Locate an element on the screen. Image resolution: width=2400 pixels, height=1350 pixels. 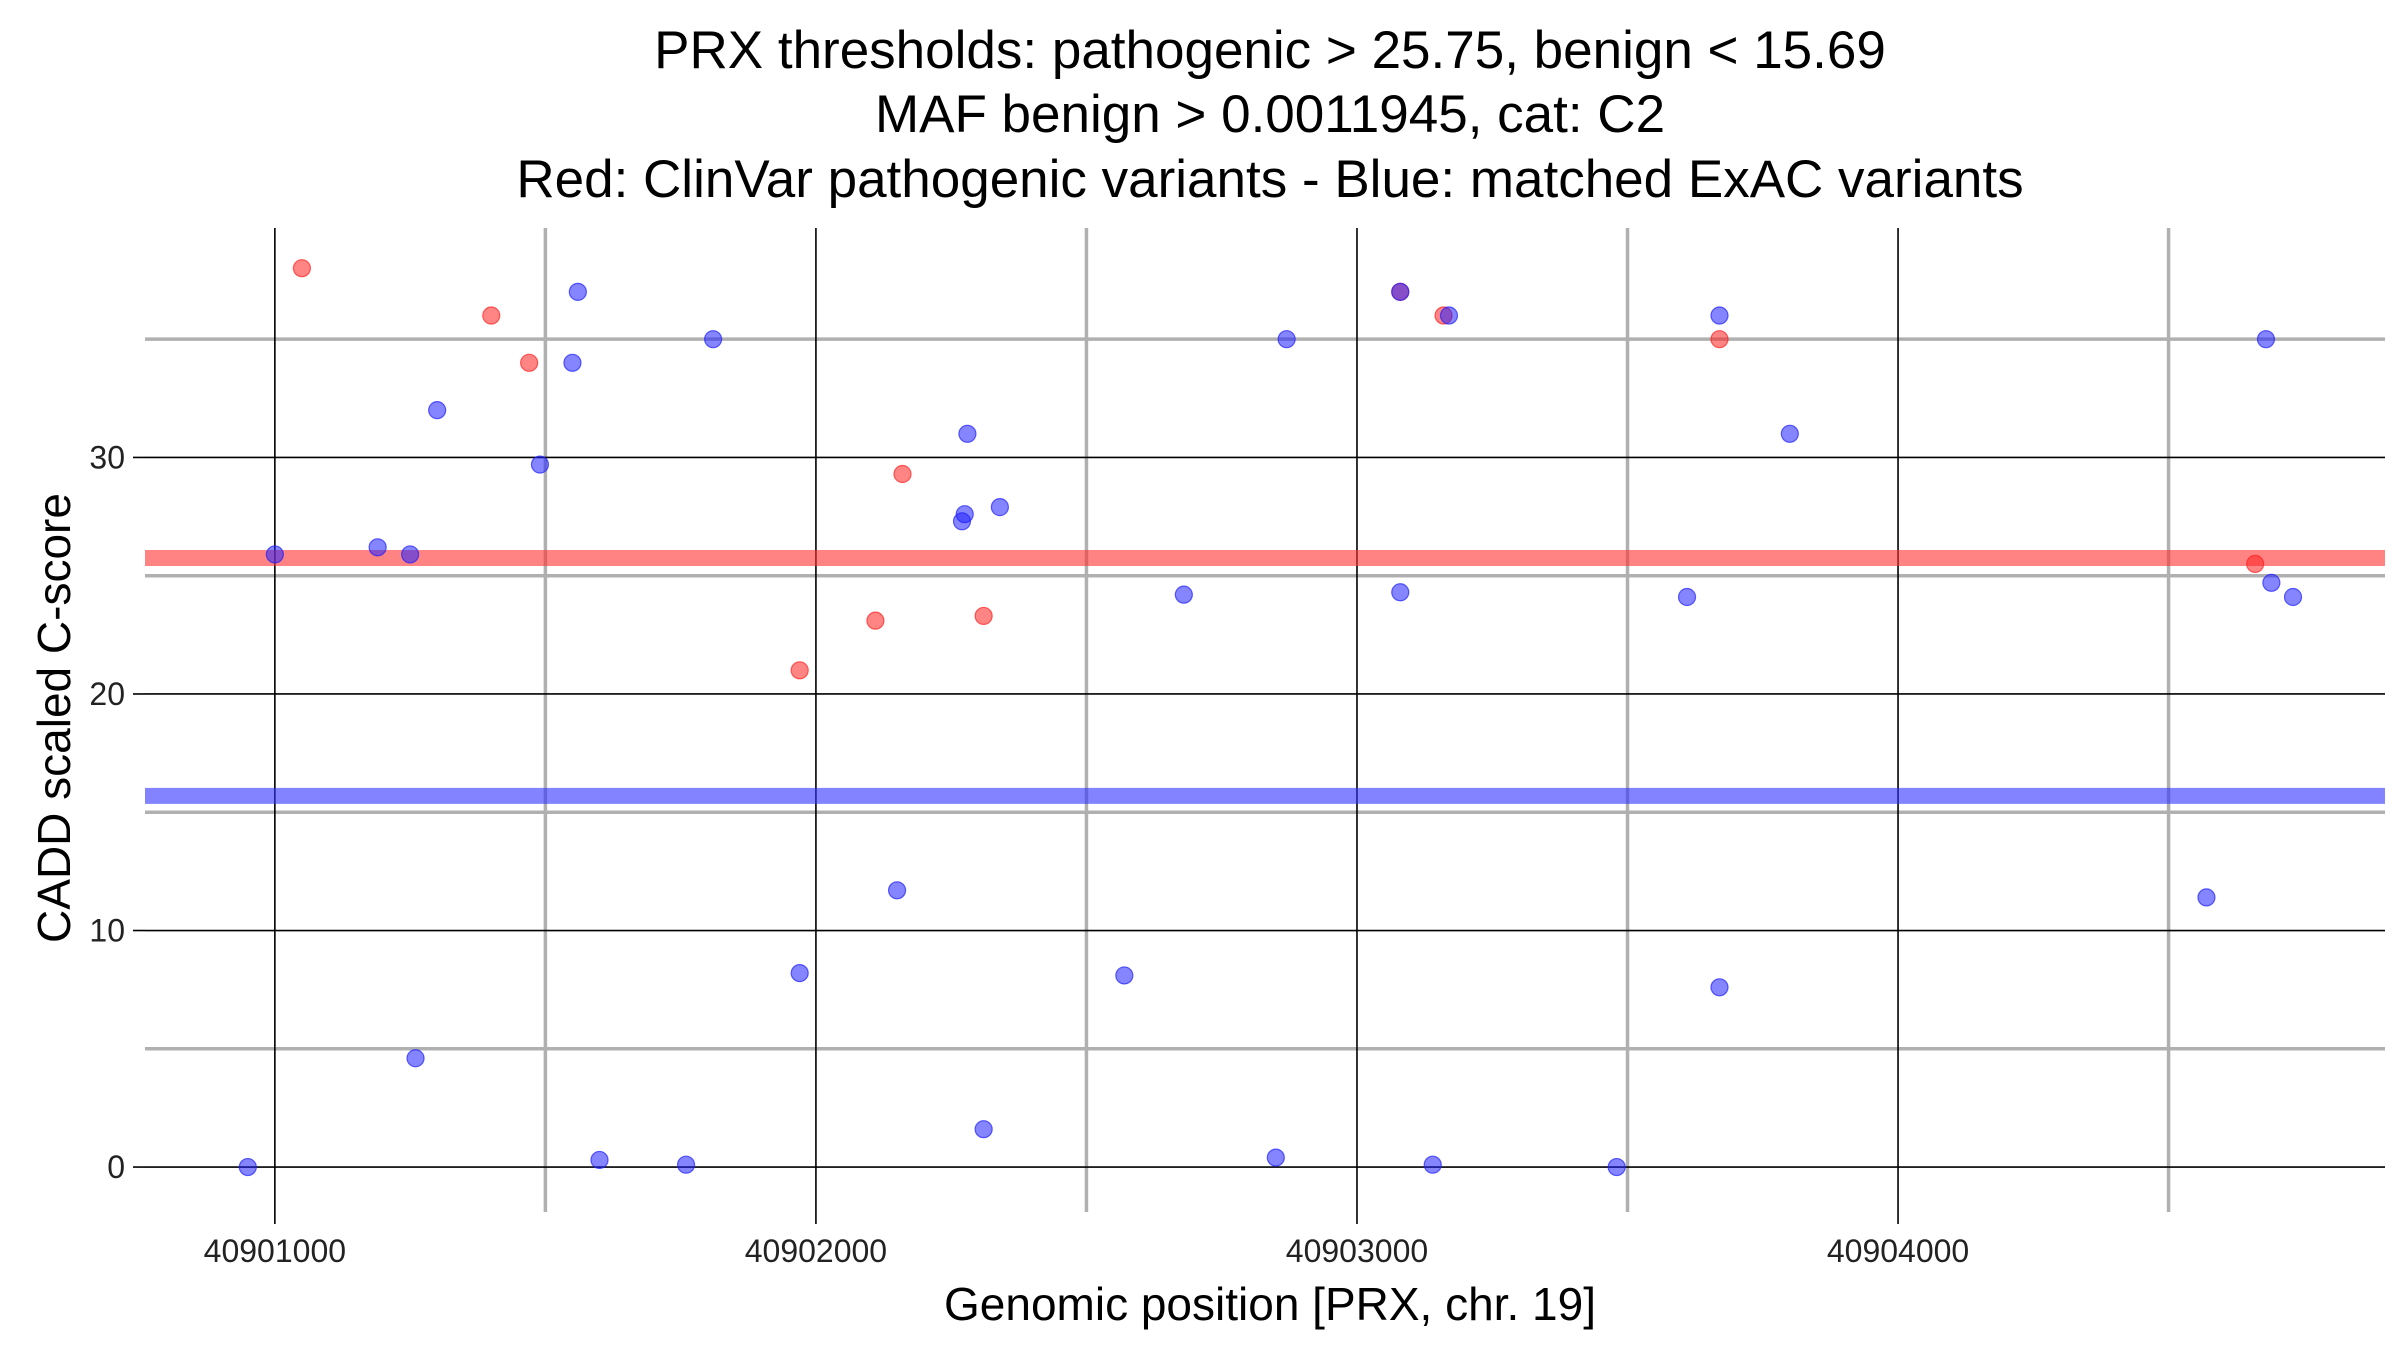
x-tick-label: 40902000 is located at coordinates (816, 1251).